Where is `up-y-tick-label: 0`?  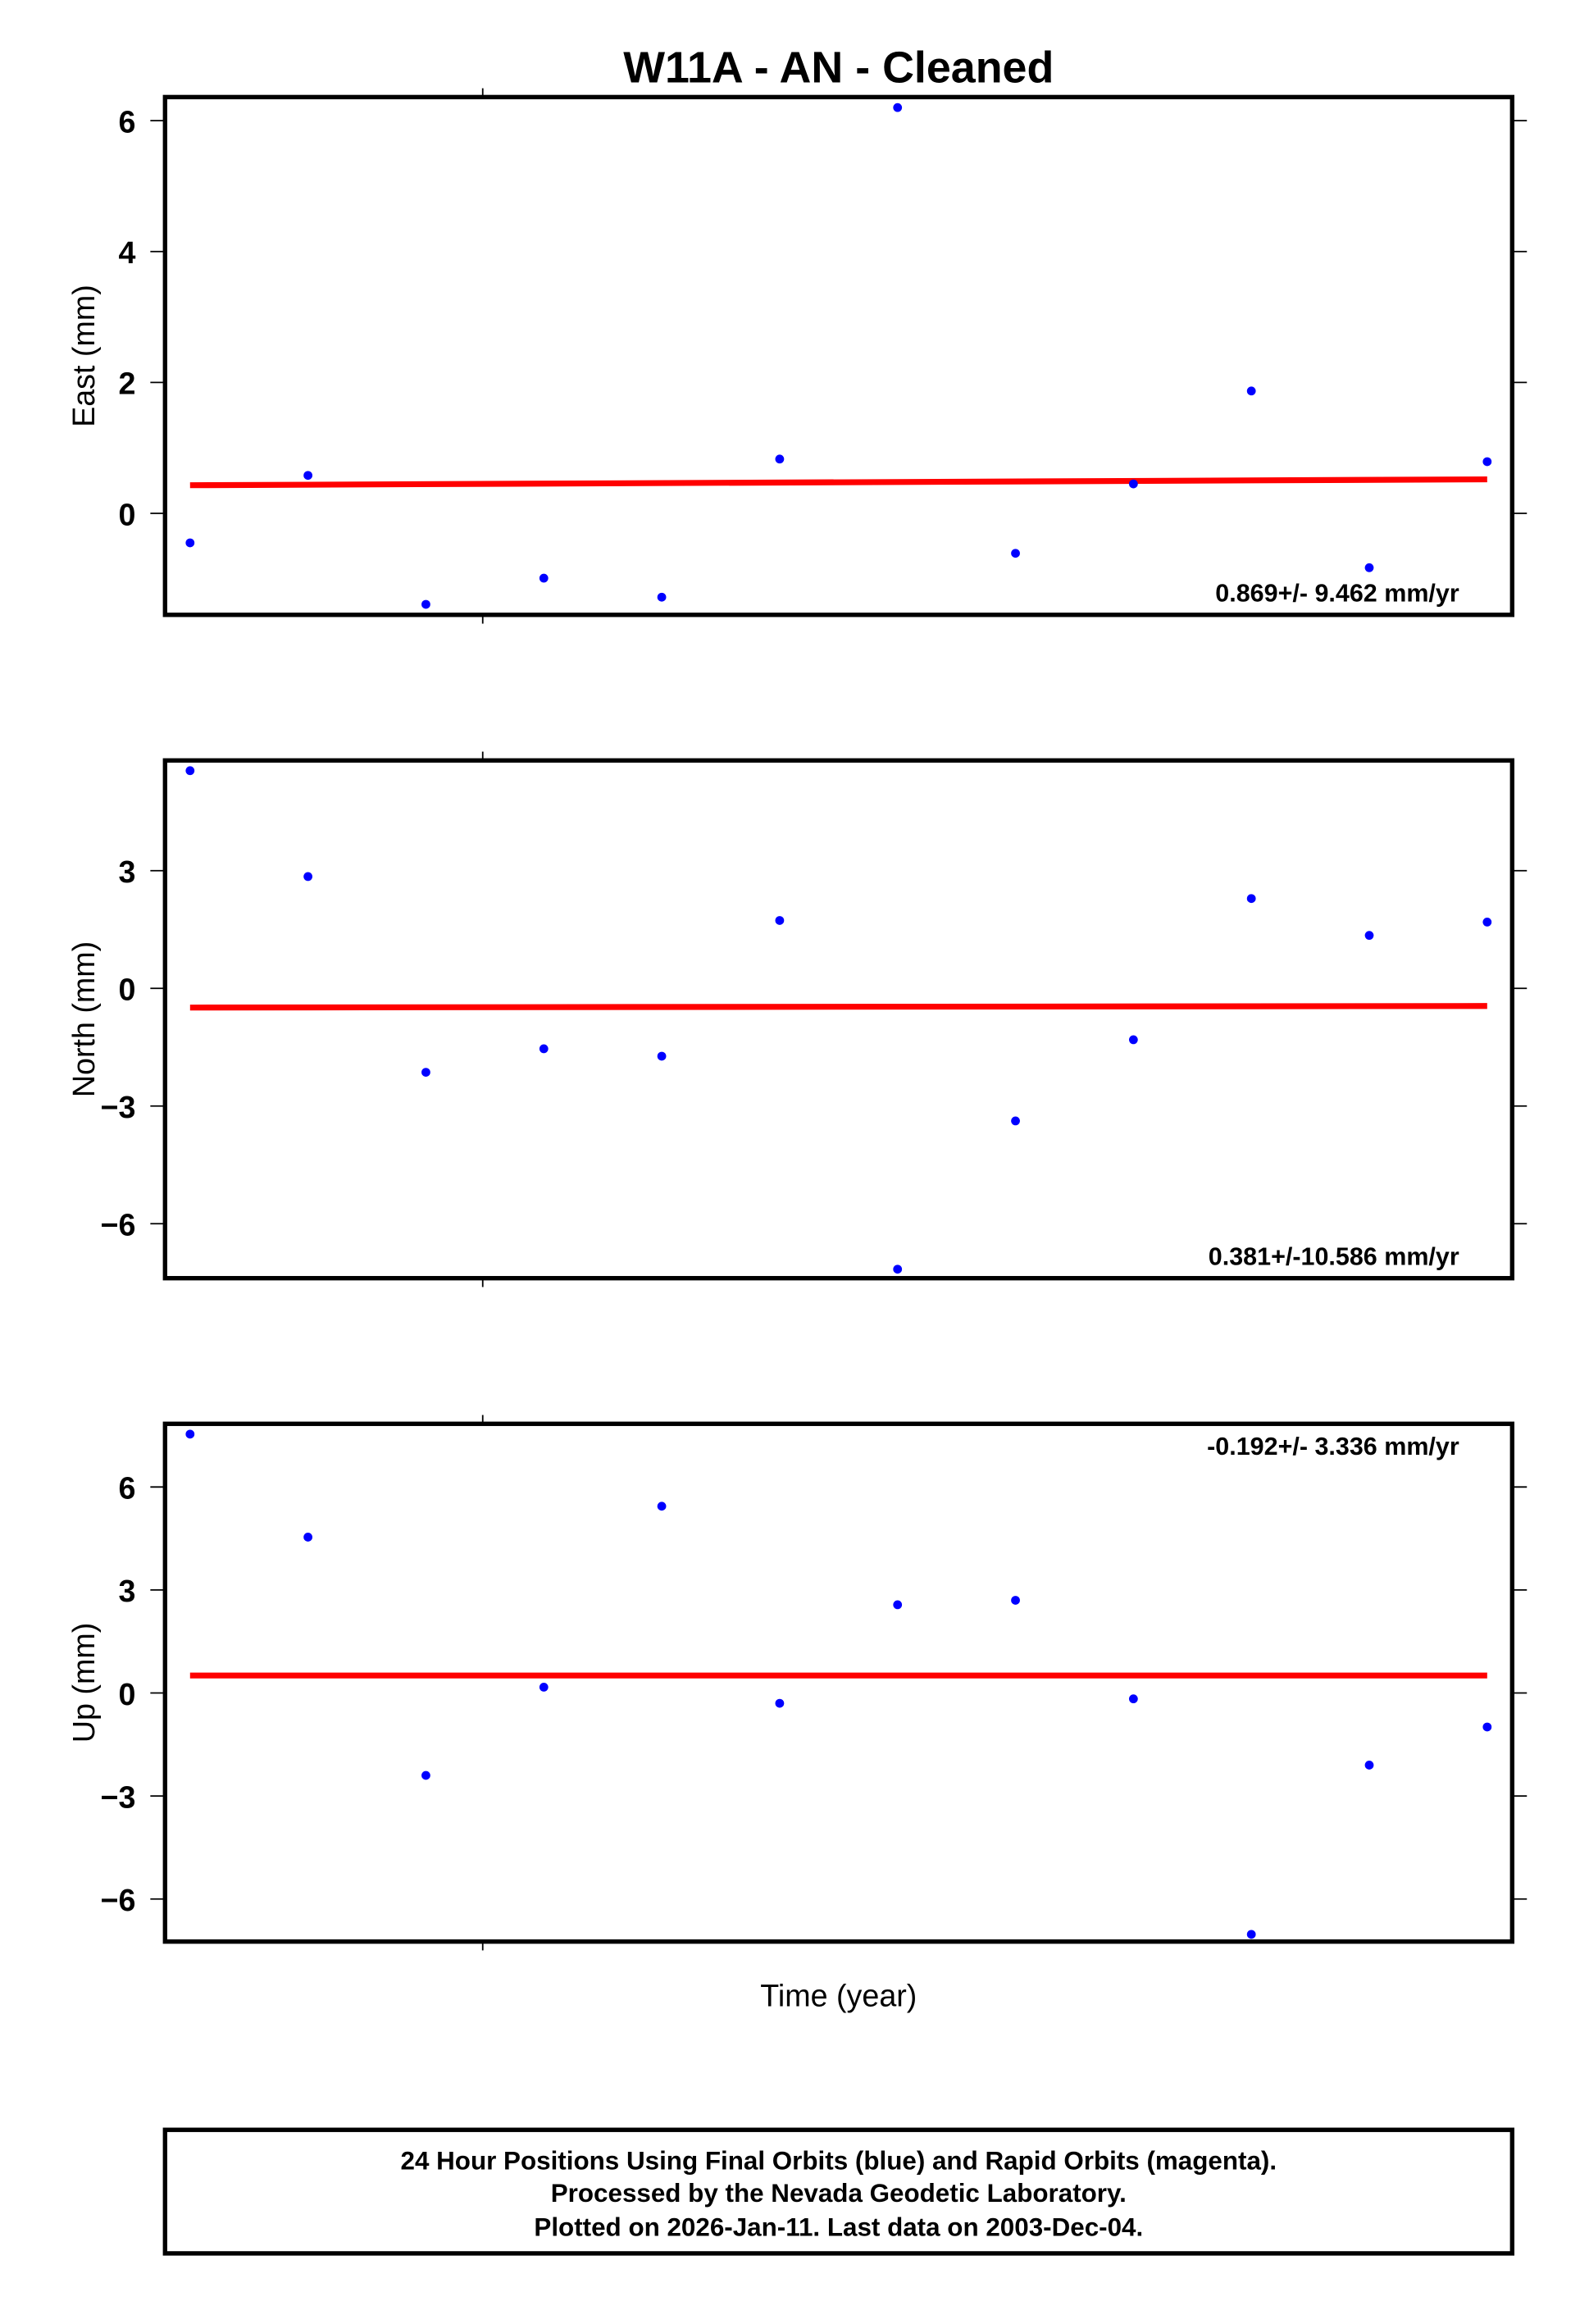 up-y-tick-label: 0 is located at coordinates (126, 1694).